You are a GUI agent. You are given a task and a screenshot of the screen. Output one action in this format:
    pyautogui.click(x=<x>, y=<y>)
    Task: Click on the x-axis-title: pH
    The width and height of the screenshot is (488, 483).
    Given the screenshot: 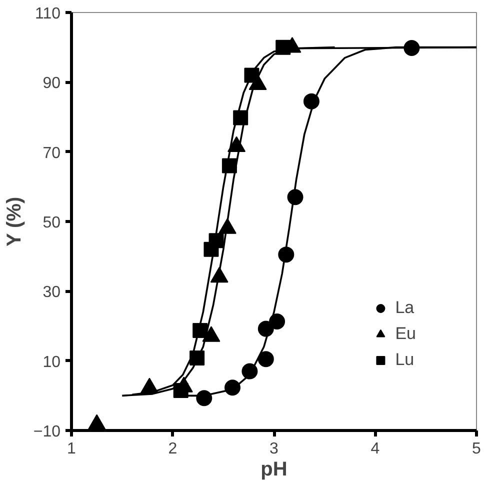 What is the action you would take?
    pyautogui.click(x=274, y=469)
    